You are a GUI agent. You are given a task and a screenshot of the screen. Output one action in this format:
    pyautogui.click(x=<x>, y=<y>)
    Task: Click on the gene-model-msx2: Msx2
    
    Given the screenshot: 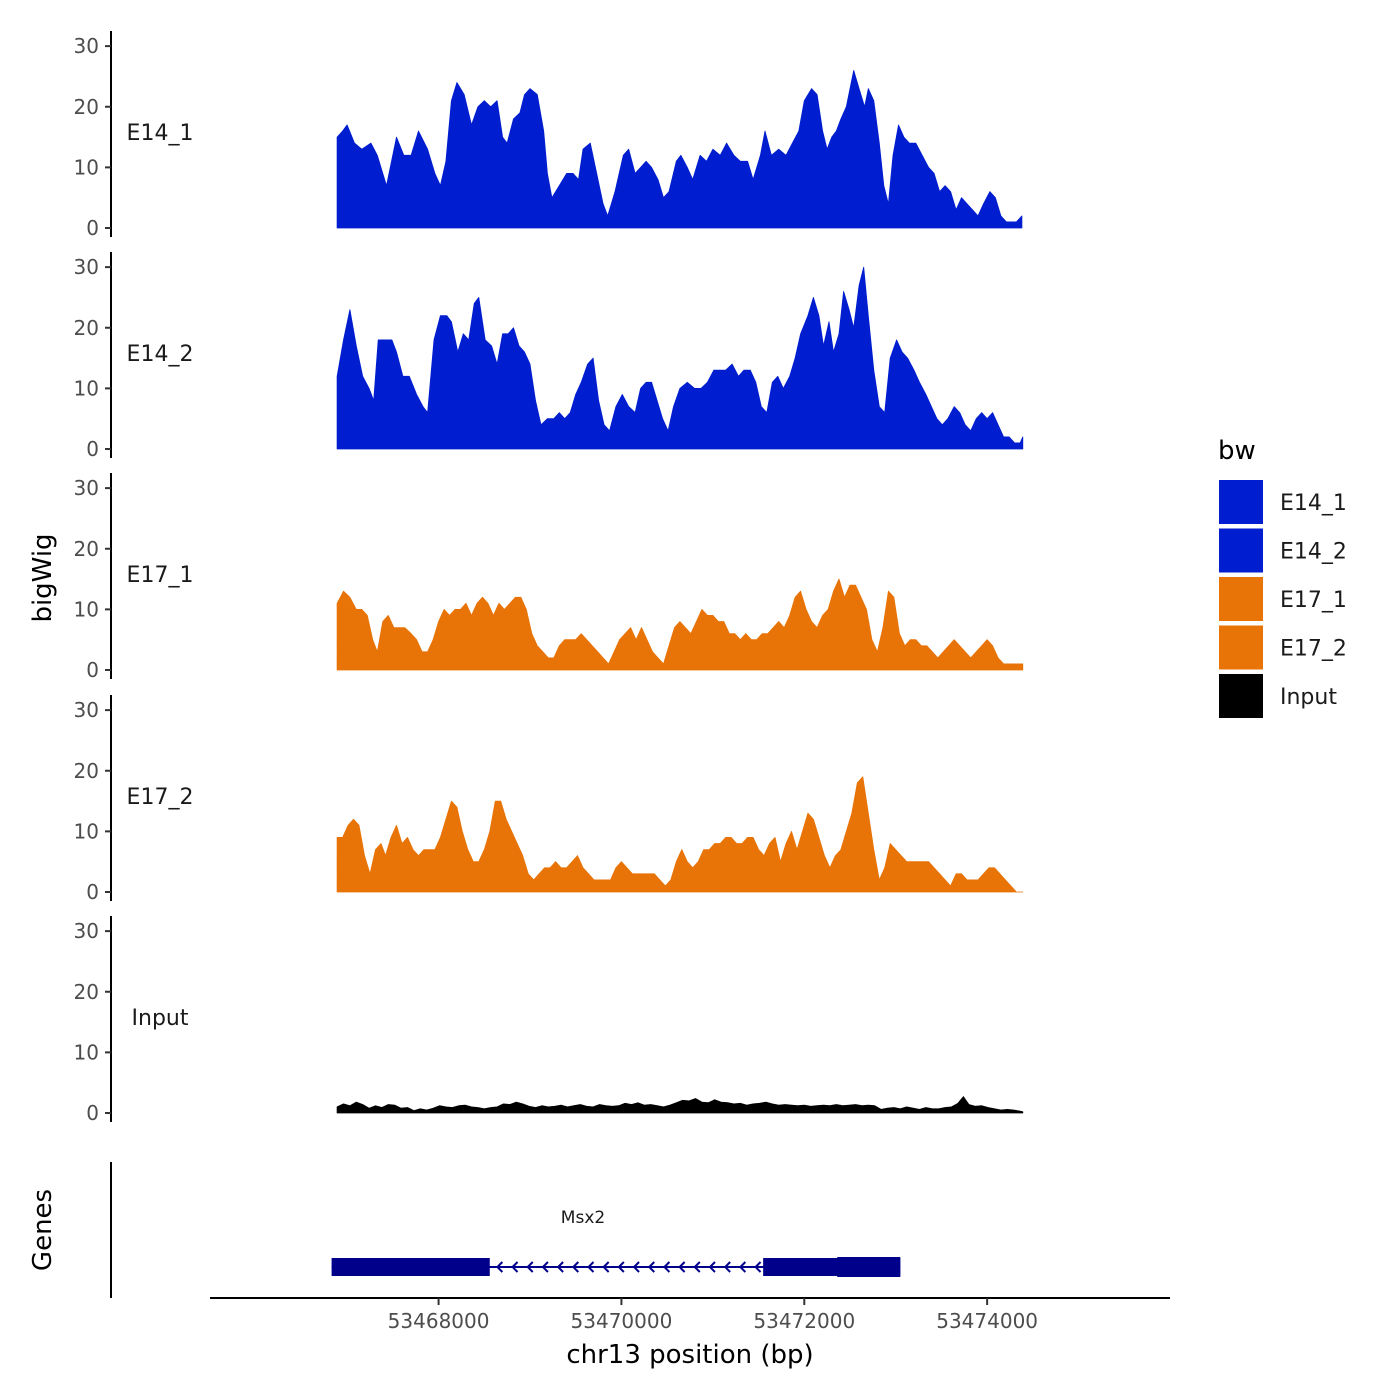 What is the action you would take?
    pyautogui.click(x=616, y=1242)
    